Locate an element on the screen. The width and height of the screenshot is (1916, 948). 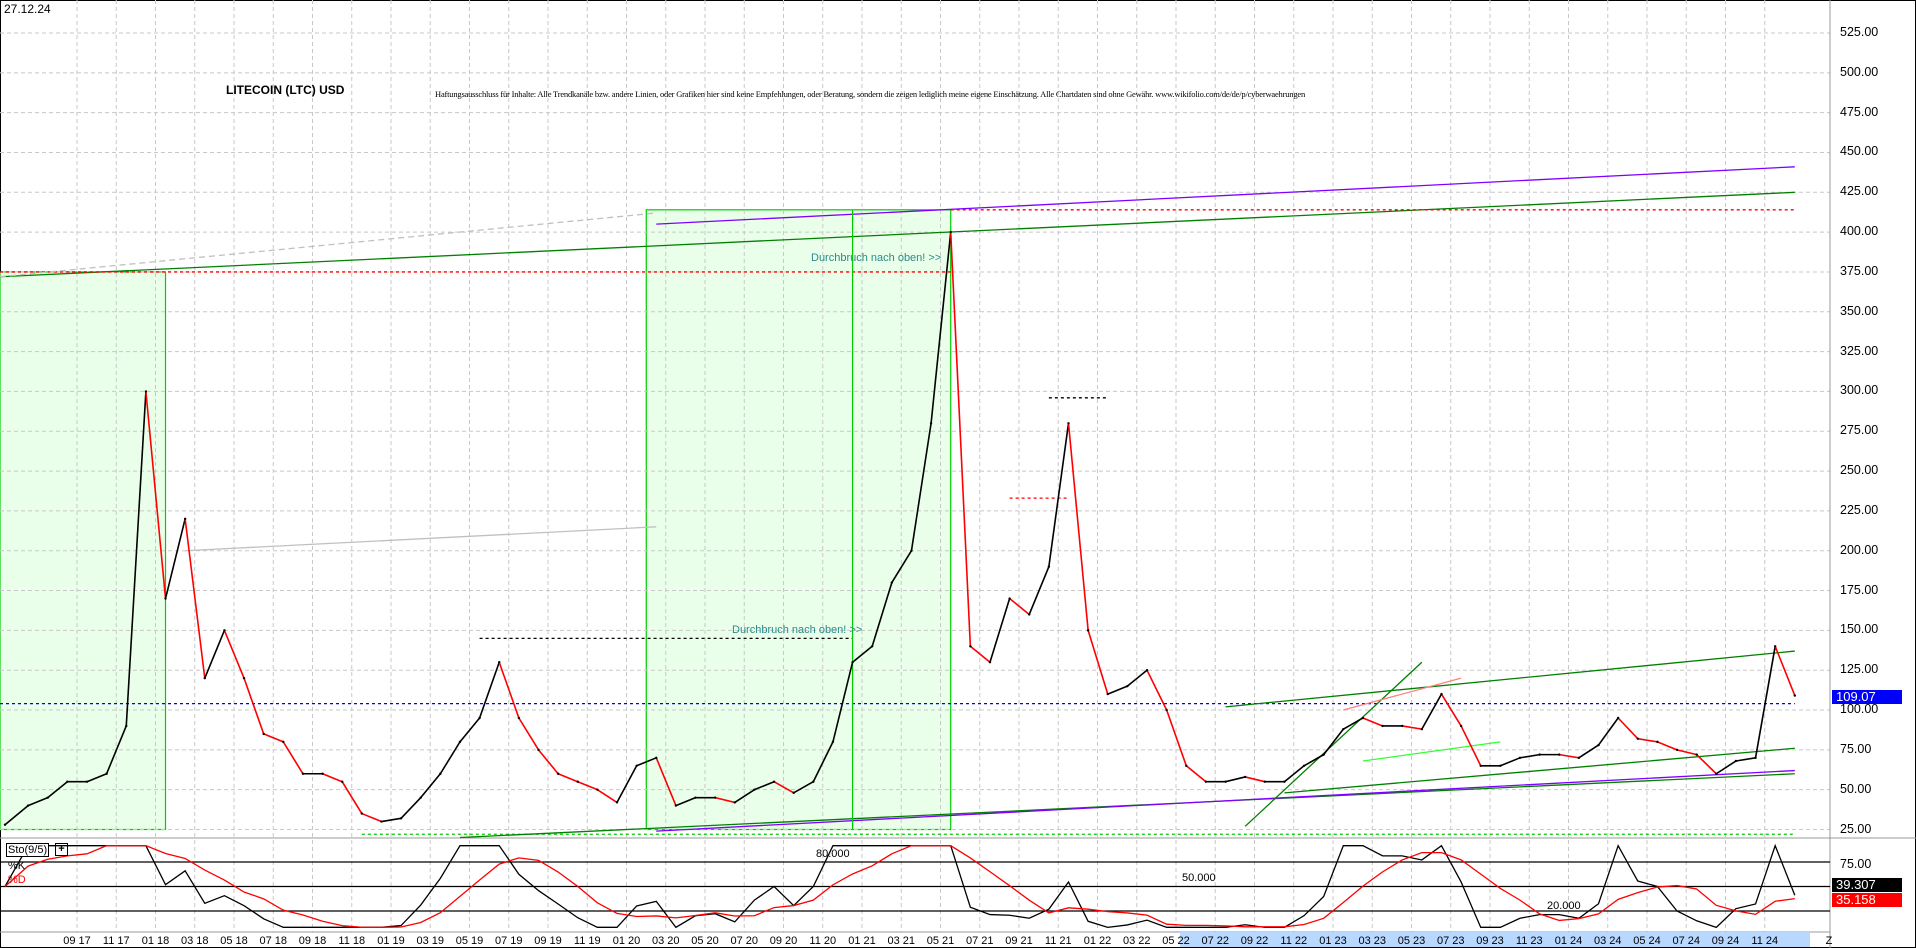
stochastic-d-line is located at coordinates (899, 886).